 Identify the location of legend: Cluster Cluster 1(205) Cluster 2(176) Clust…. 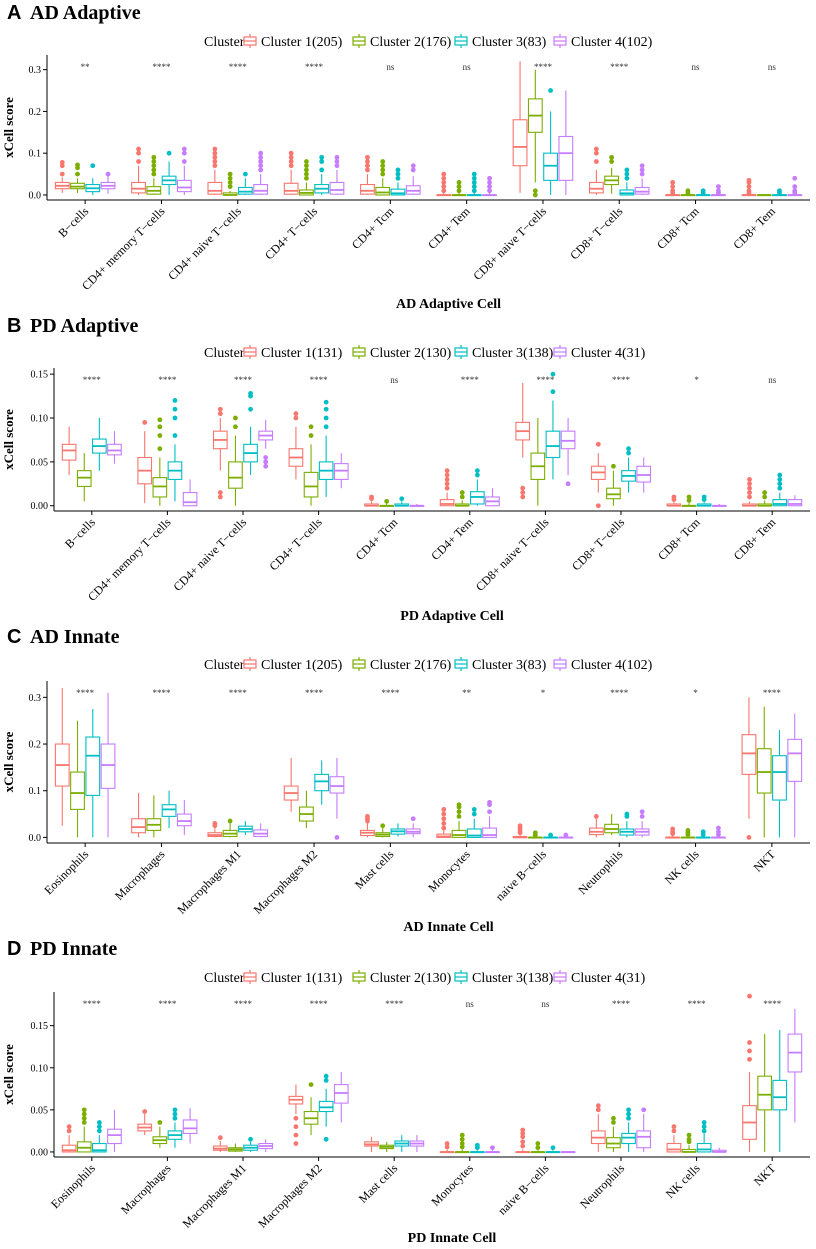
(428, 665).